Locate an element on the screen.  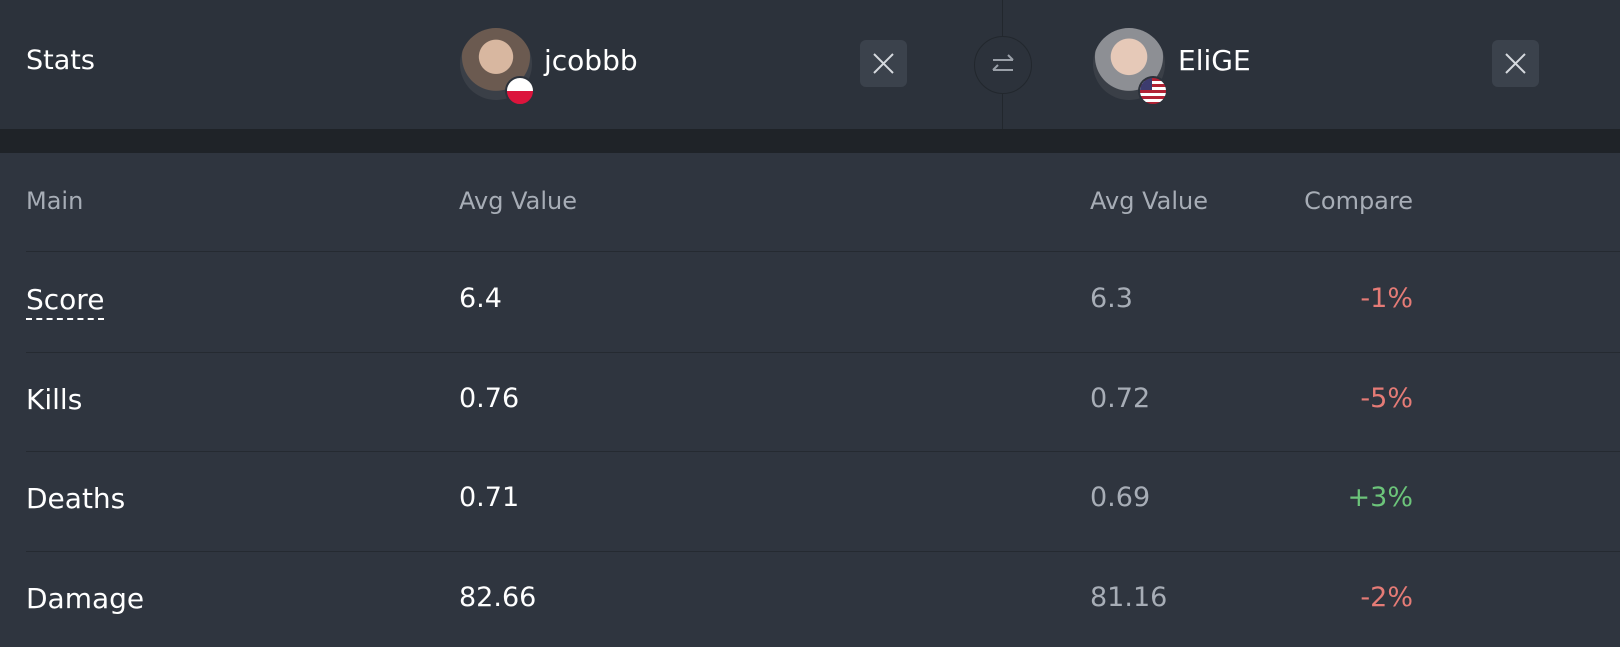
swap-icon is located at coordinates (1003, 62).